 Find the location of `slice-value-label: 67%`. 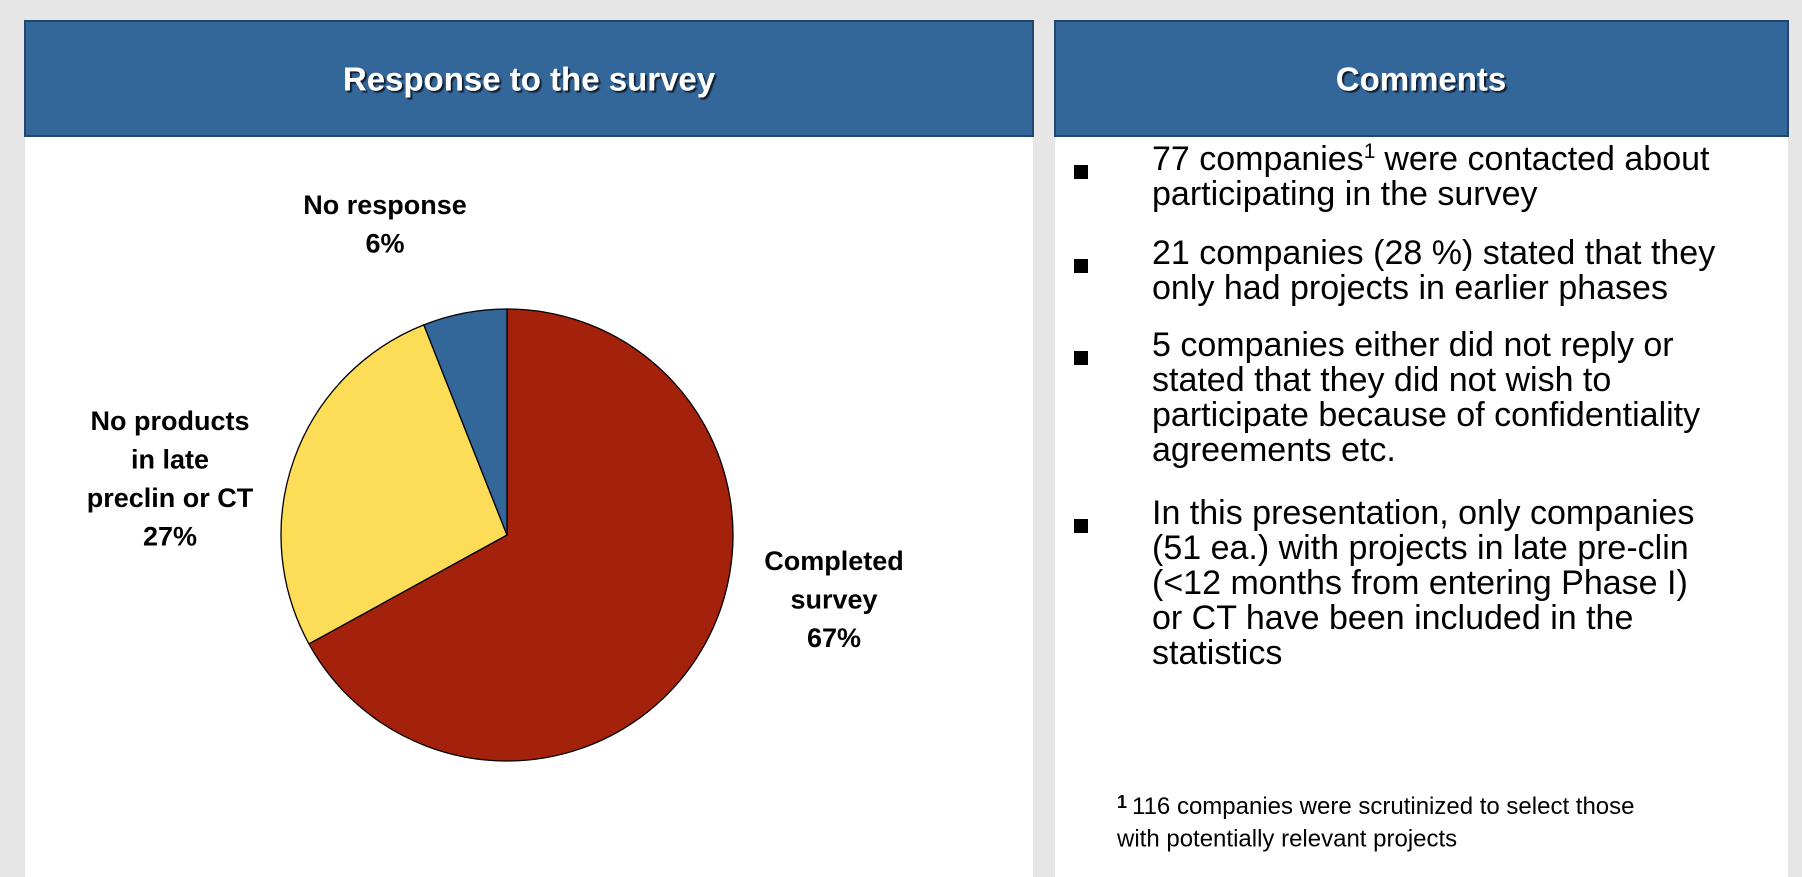

slice-value-label: 67% is located at coordinates (834, 638).